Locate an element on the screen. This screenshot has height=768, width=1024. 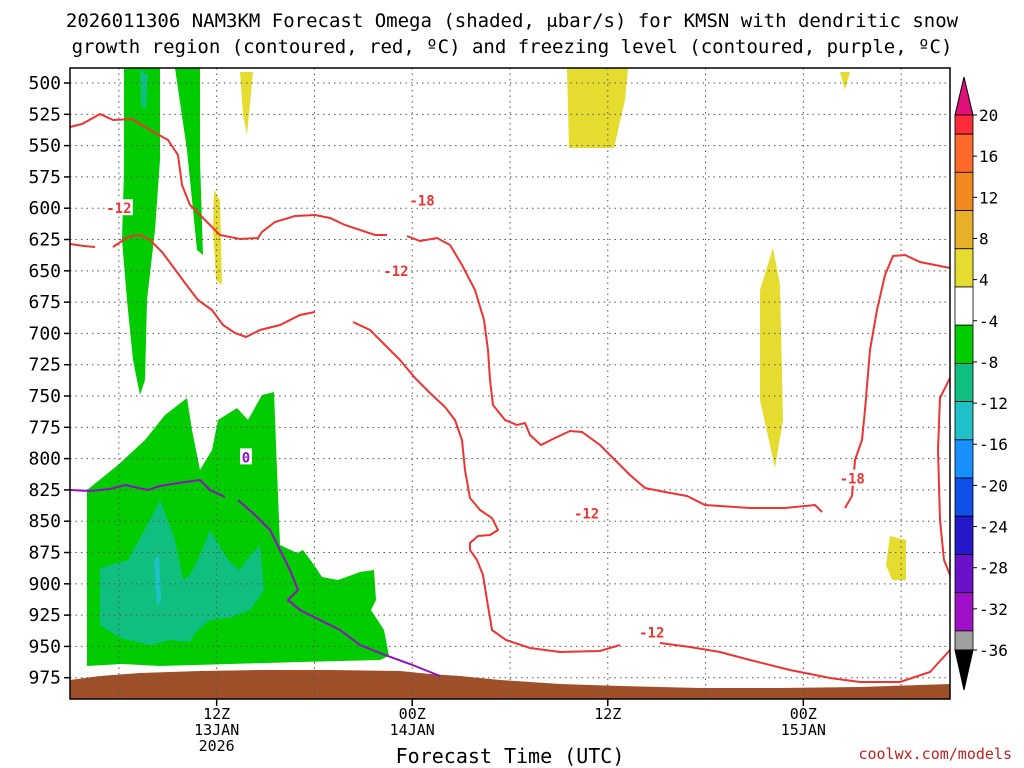
y-tick-label: 900 is located at coordinates (44, 584).